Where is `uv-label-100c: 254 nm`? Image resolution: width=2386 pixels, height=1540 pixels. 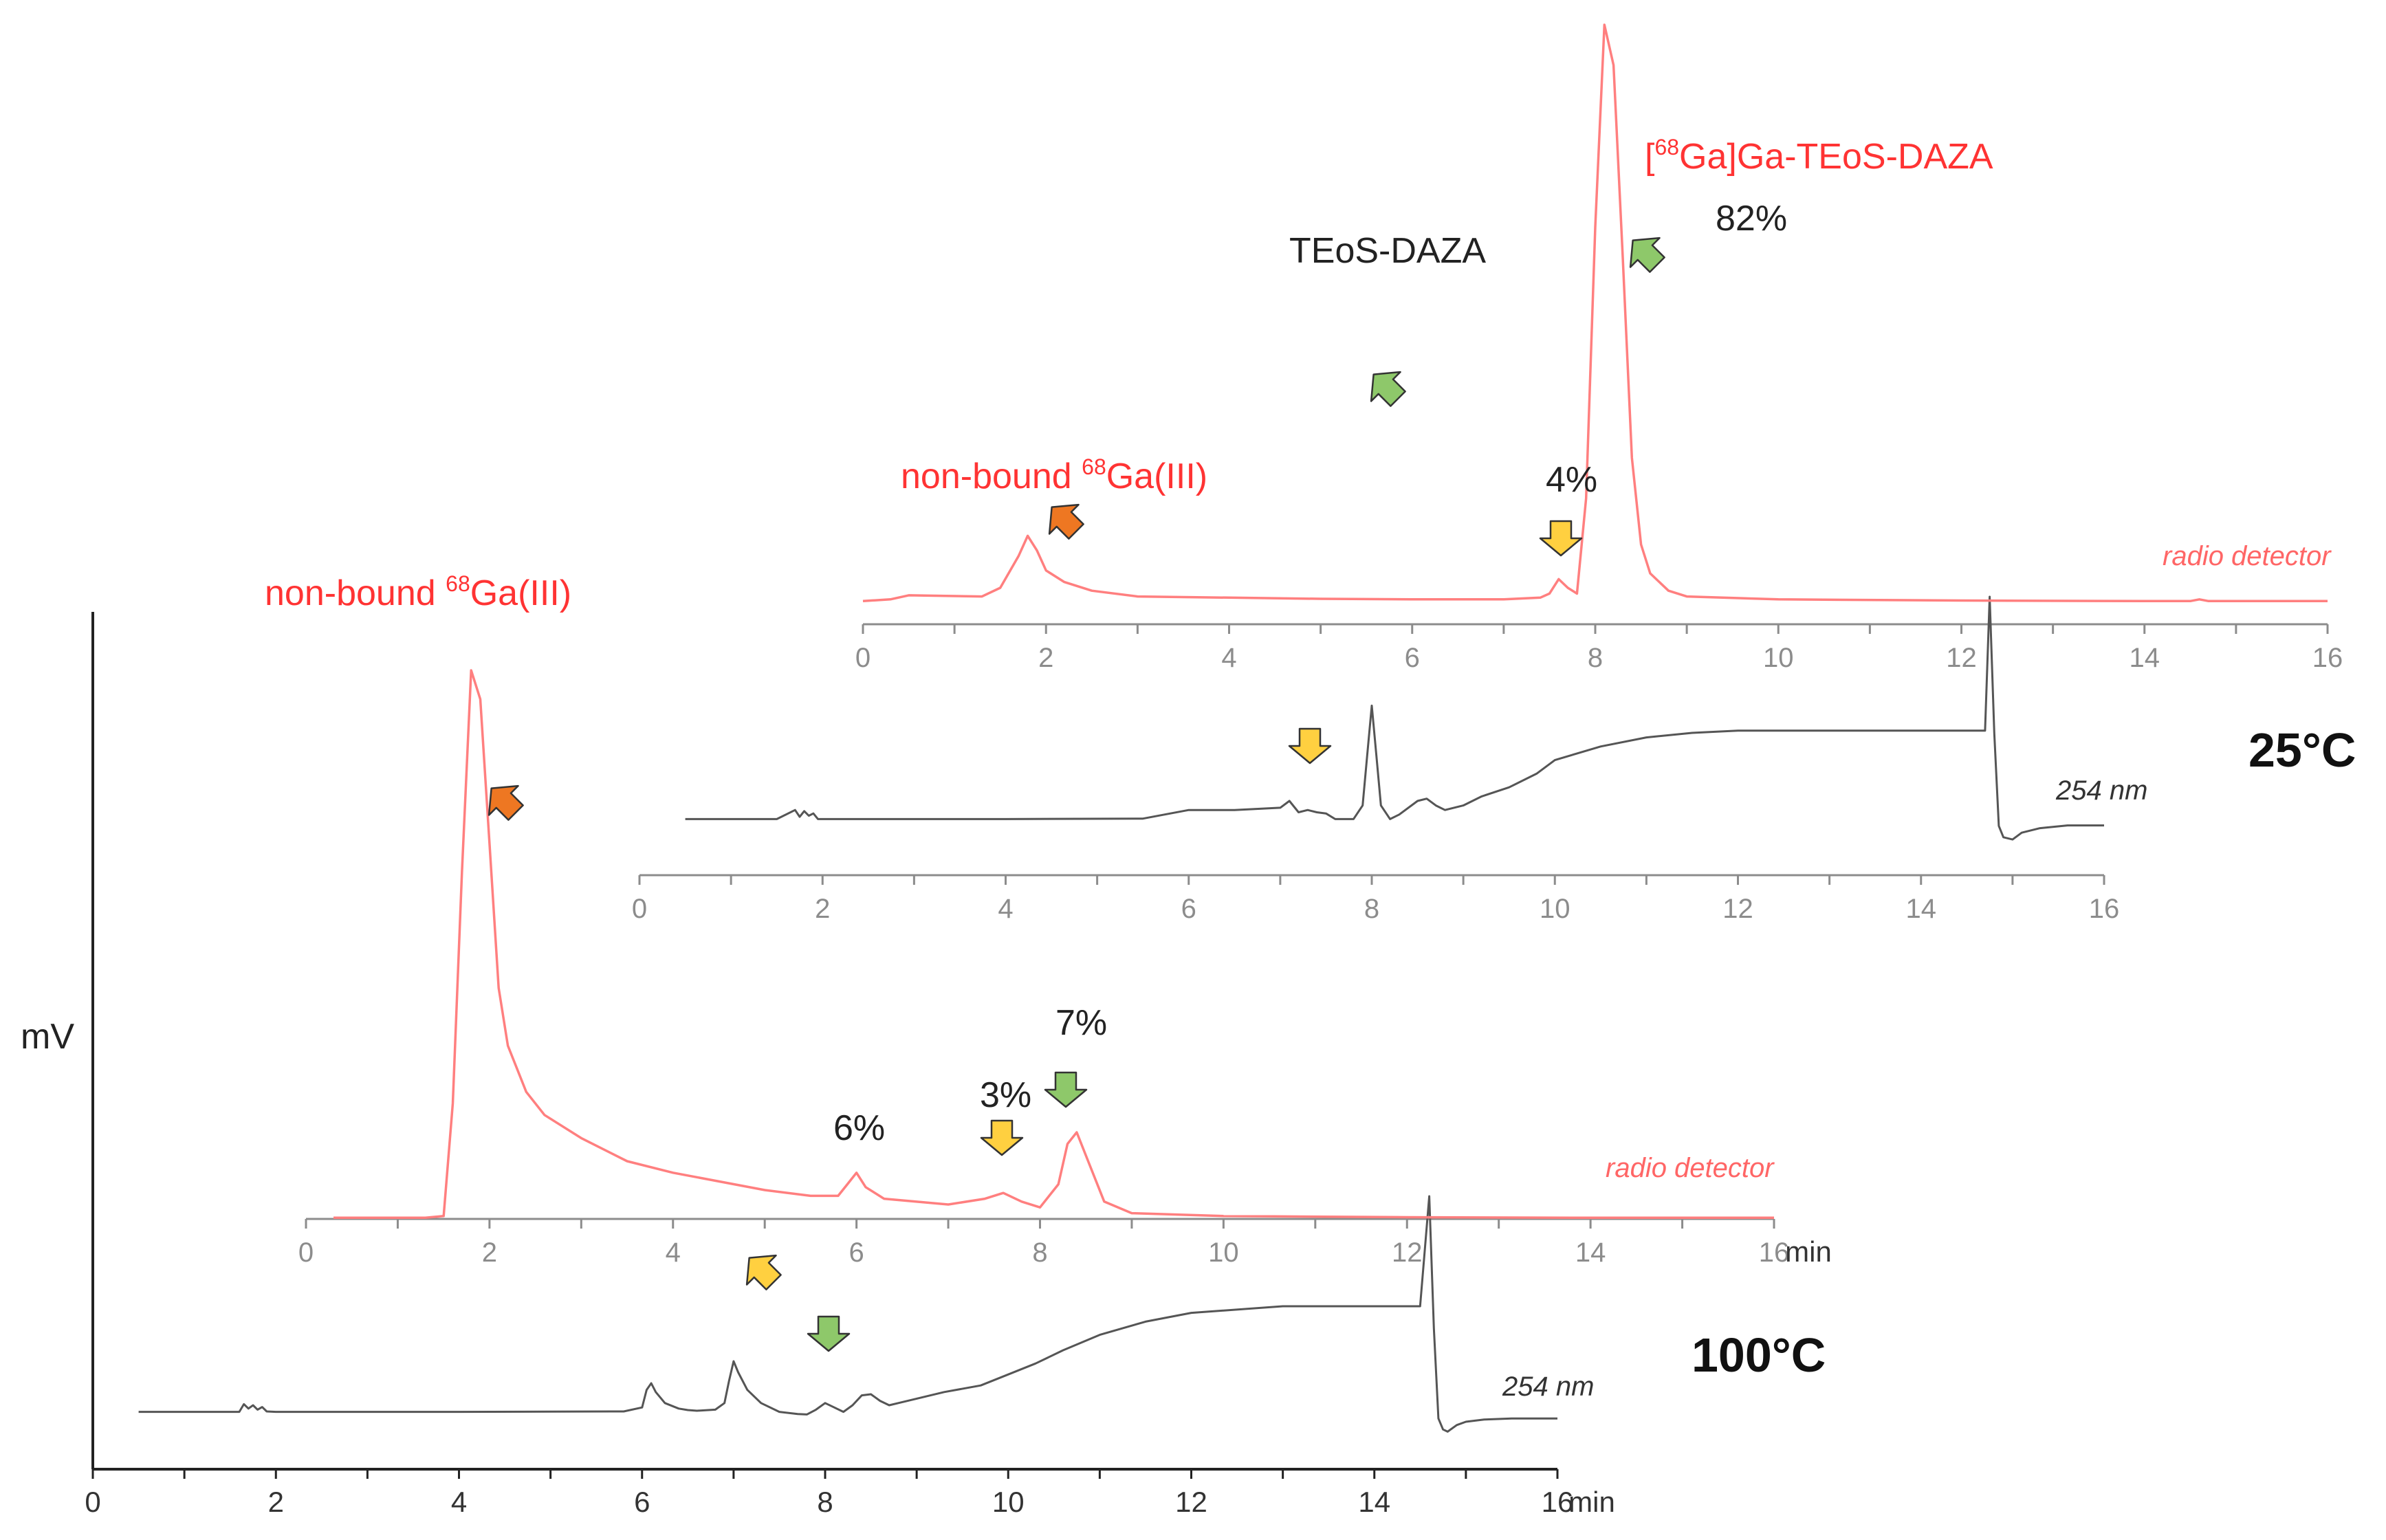
uv-label-100c: 254 nm is located at coordinates (1548, 1387).